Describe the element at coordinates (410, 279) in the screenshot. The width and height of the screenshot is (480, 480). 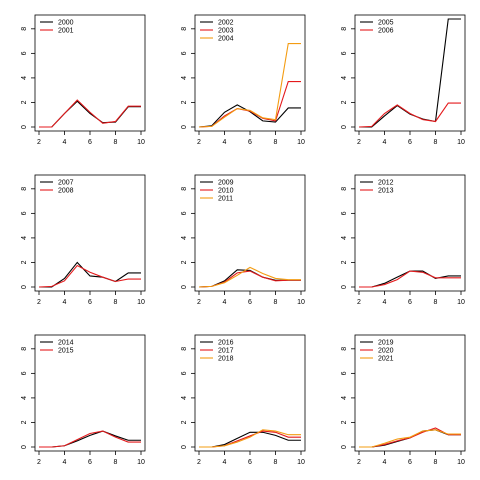
I see `series-line-2012` at that location.